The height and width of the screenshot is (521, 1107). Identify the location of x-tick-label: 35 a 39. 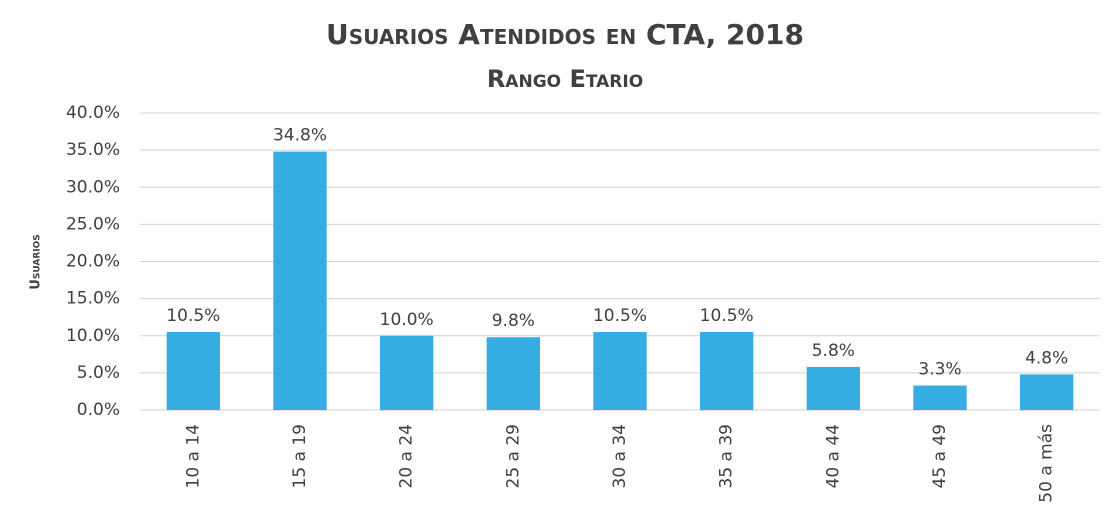
(727, 456).